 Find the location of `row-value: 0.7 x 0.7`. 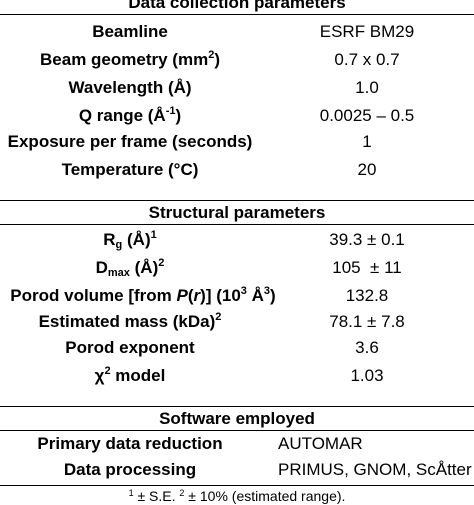

row-value: 0.7 x 0.7 is located at coordinates (367, 59).